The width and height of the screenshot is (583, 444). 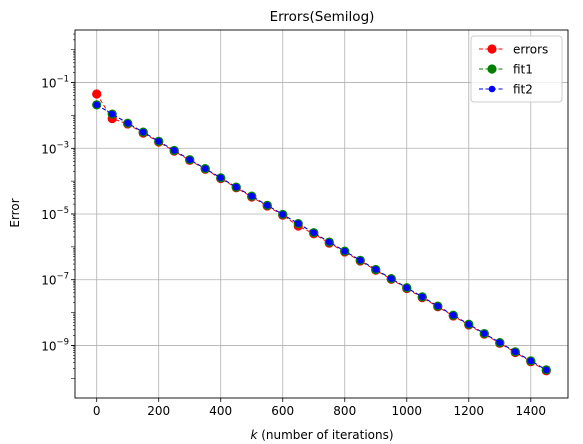 I want to click on x-tick-label: 0, so click(x=97, y=411).